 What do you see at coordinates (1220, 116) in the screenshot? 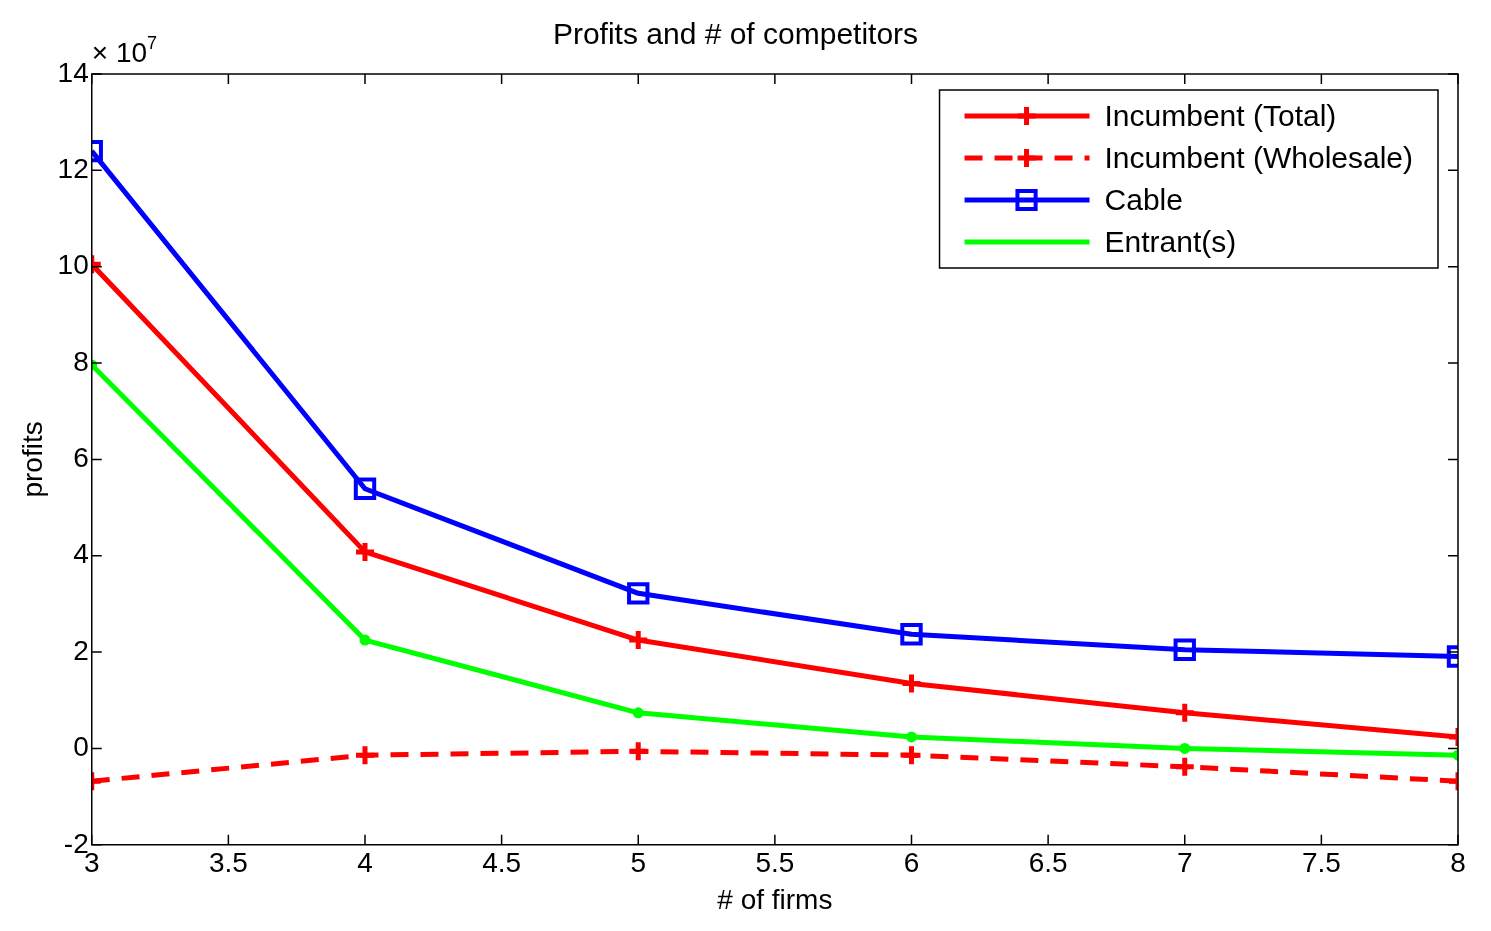
I see `legend-label: Incumbent (Total)` at bounding box center [1220, 116].